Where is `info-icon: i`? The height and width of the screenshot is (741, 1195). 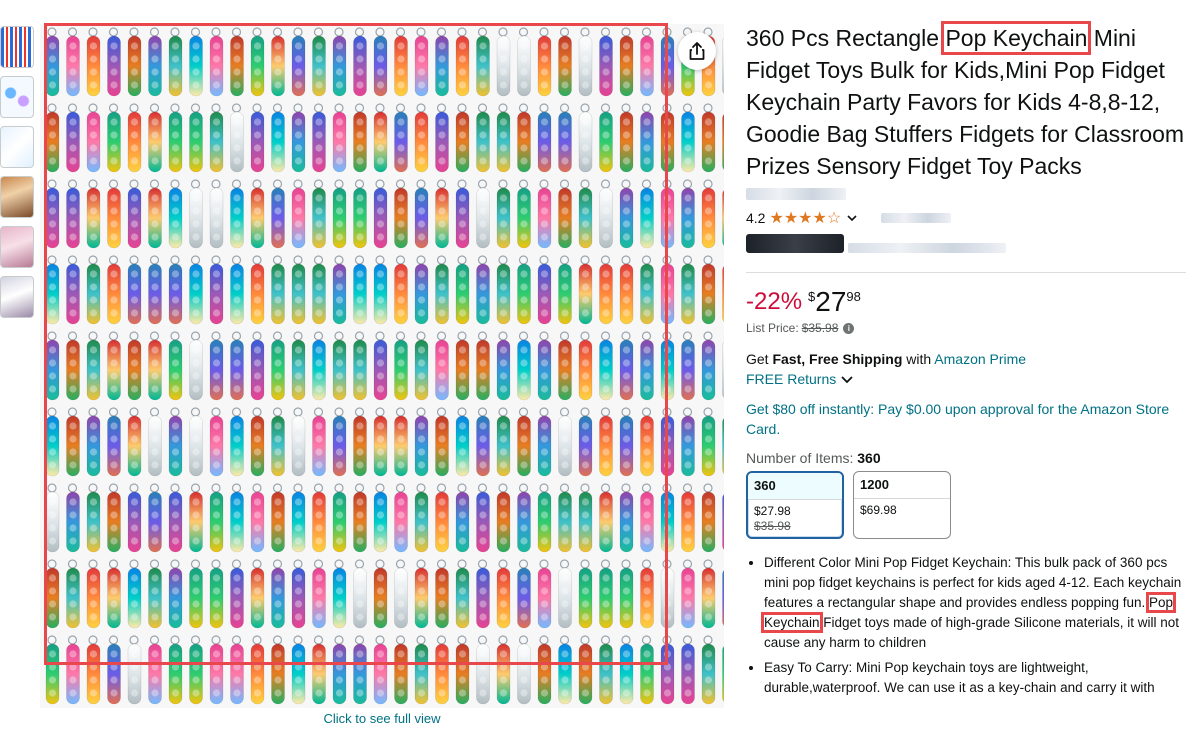 info-icon: i is located at coordinates (849, 328).